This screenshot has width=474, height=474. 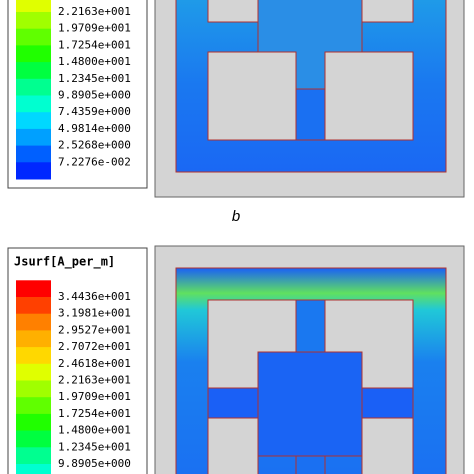 What do you see at coordinates (94, 145) in the screenshot?
I see `legend-label: 2.5268e+000` at bounding box center [94, 145].